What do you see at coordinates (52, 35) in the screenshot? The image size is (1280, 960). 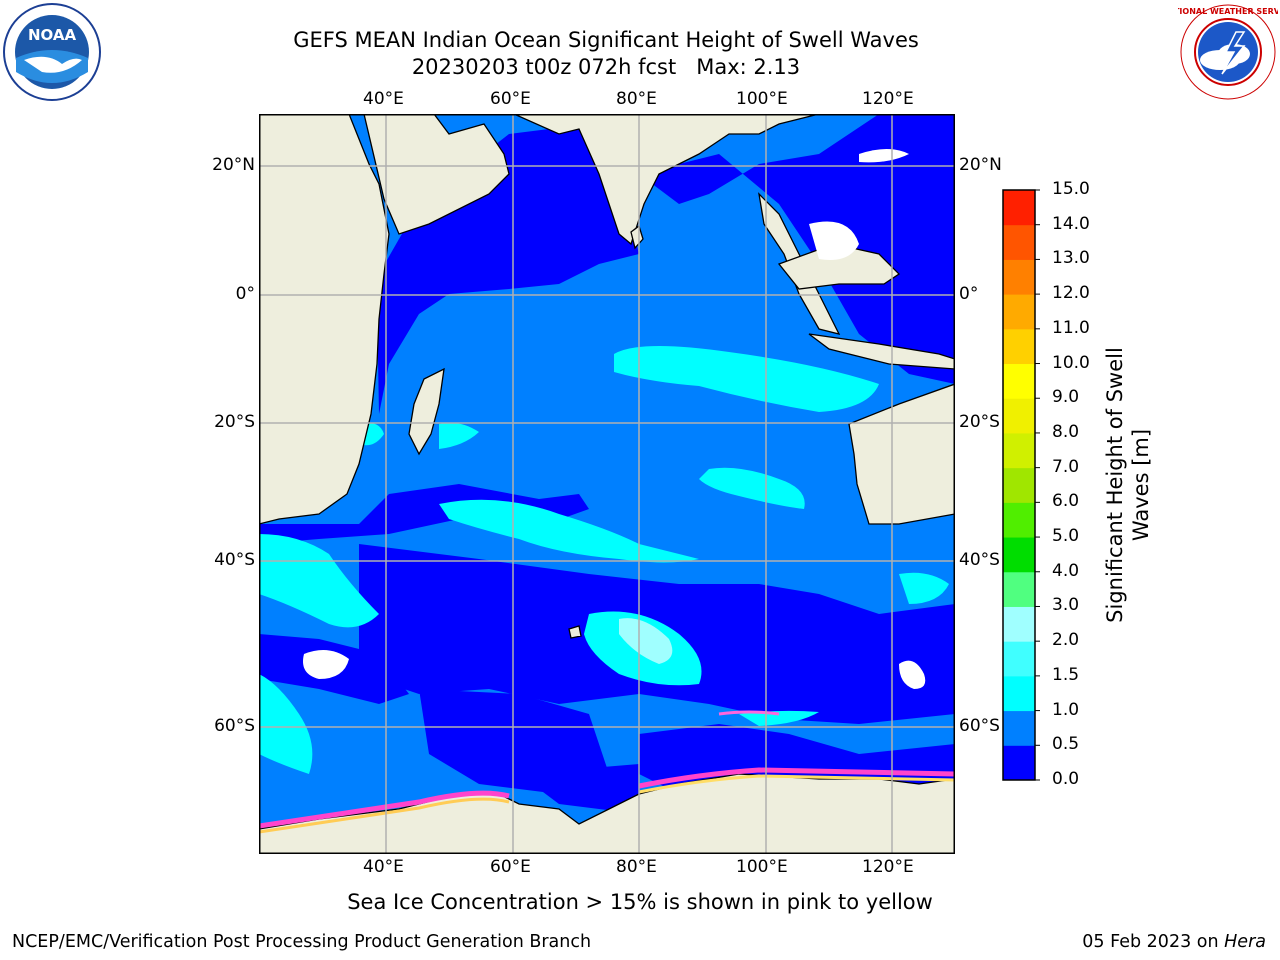 I see `noaa-logo-text: NOAA` at bounding box center [52, 35].